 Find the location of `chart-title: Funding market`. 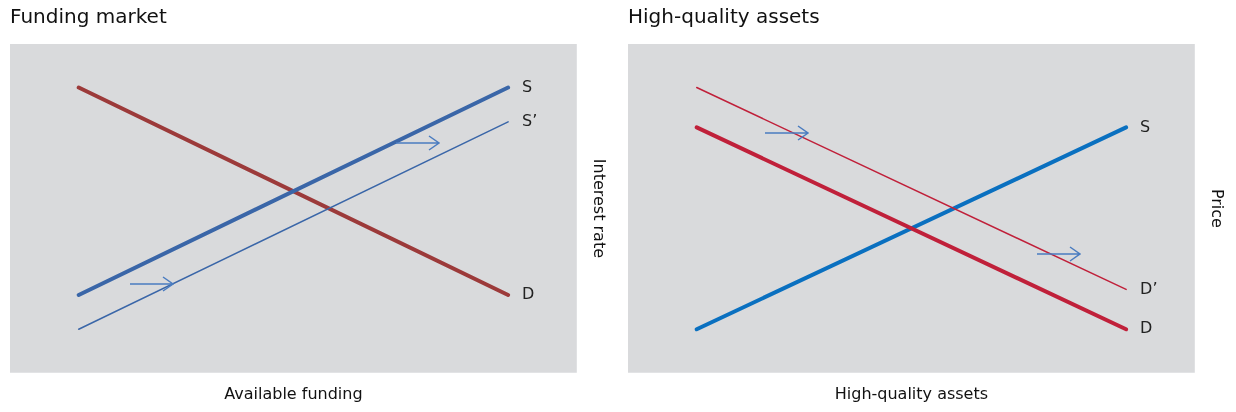

chart-title: Funding market is located at coordinates (88, 16).